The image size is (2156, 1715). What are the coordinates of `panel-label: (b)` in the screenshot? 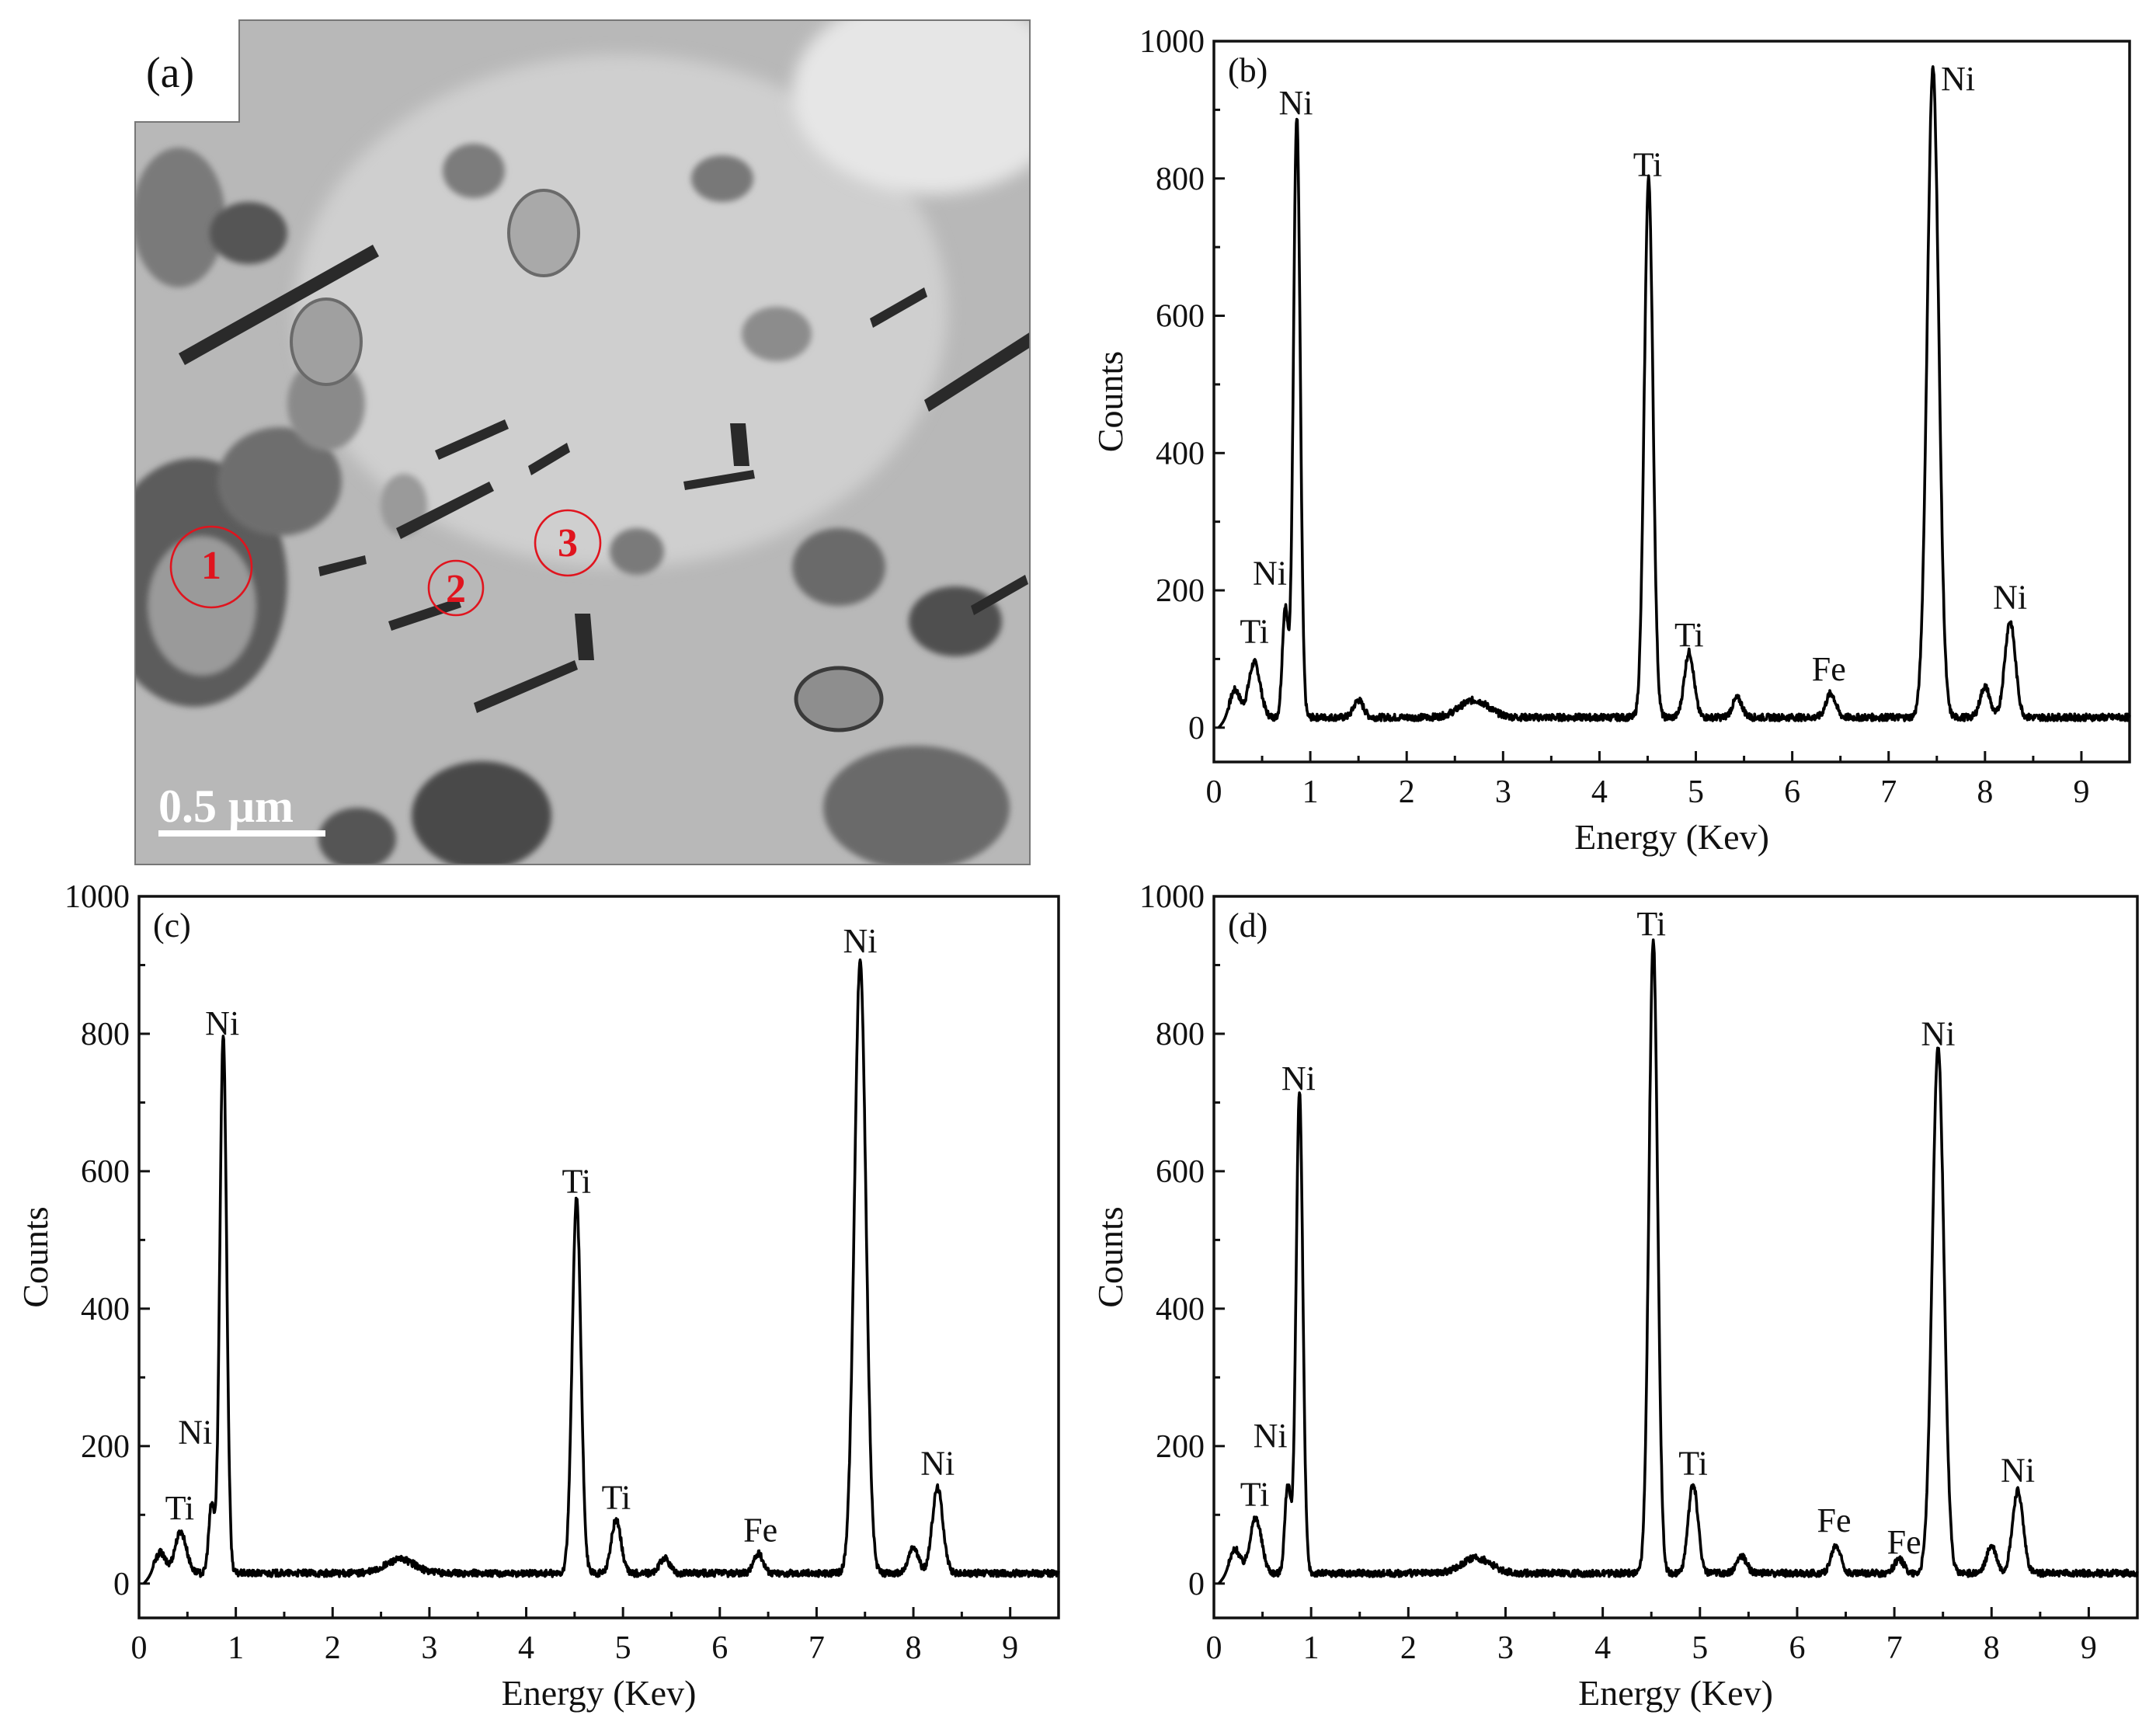 It's located at (1248, 70).